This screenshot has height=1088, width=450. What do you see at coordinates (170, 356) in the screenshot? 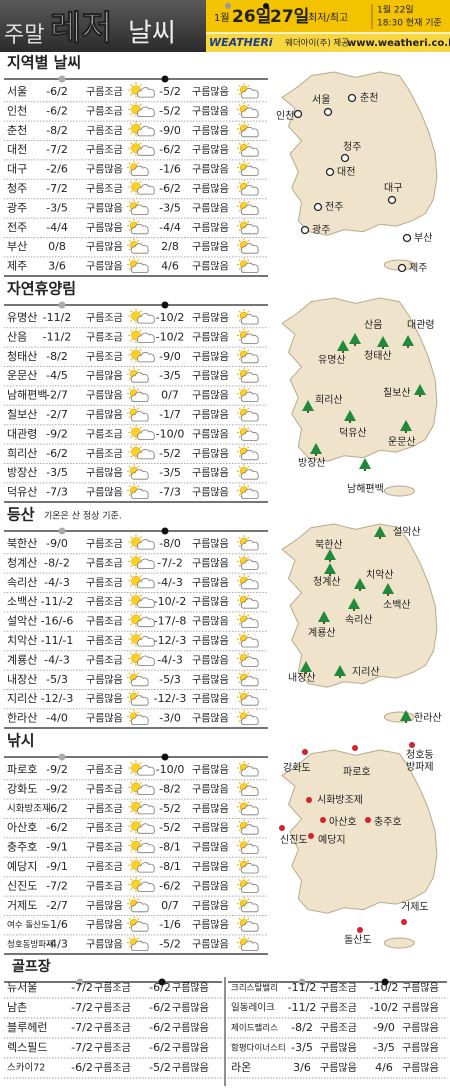
I see `temperature: -9/0` at bounding box center [170, 356].